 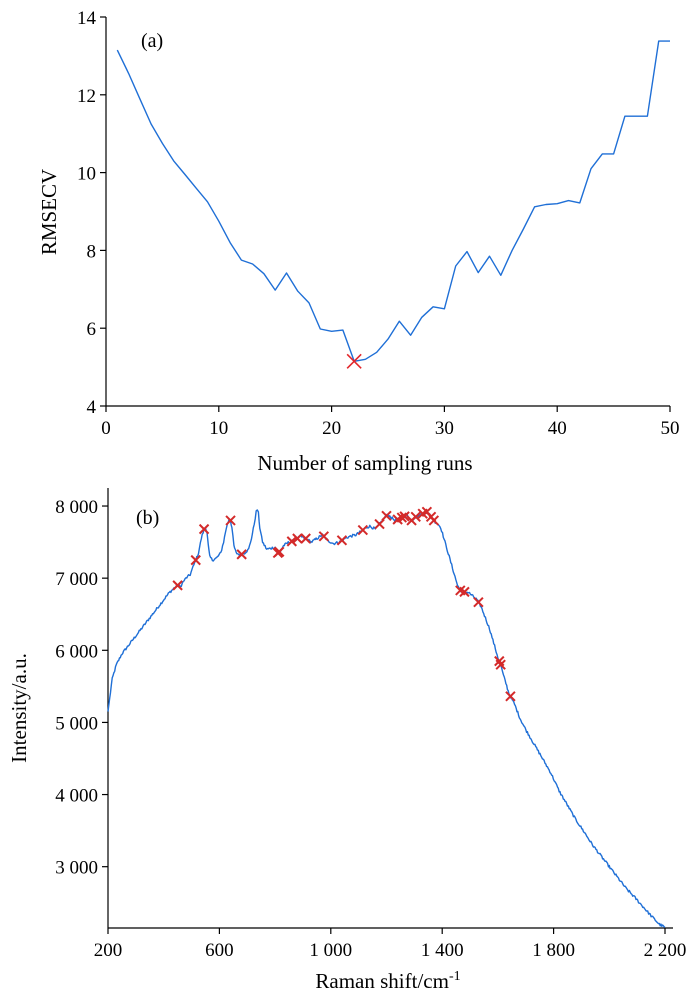 I want to click on panel-b-y-tick-label: 7 000, so click(x=76, y=579).